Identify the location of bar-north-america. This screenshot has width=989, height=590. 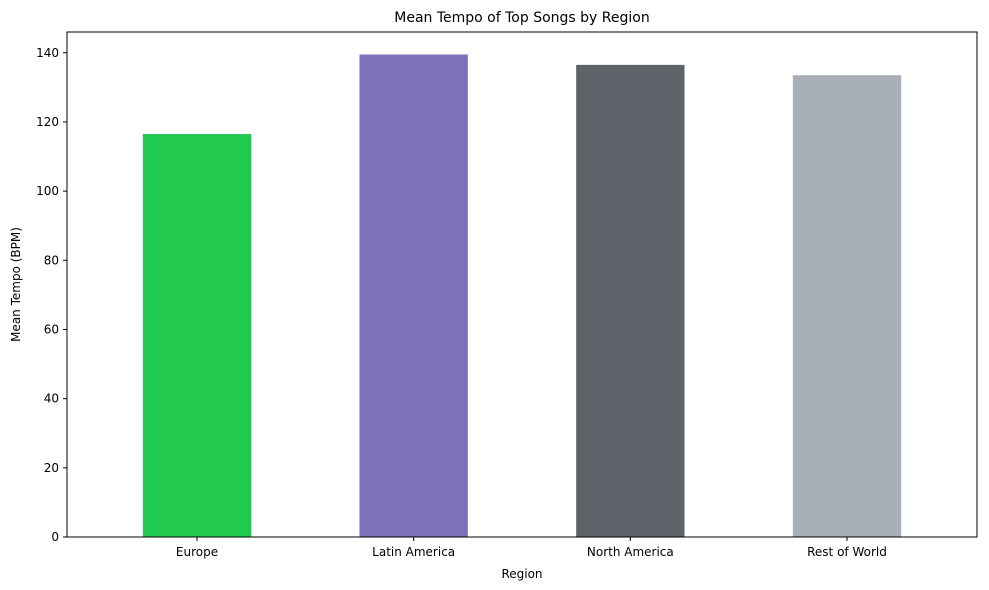
(630, 301).